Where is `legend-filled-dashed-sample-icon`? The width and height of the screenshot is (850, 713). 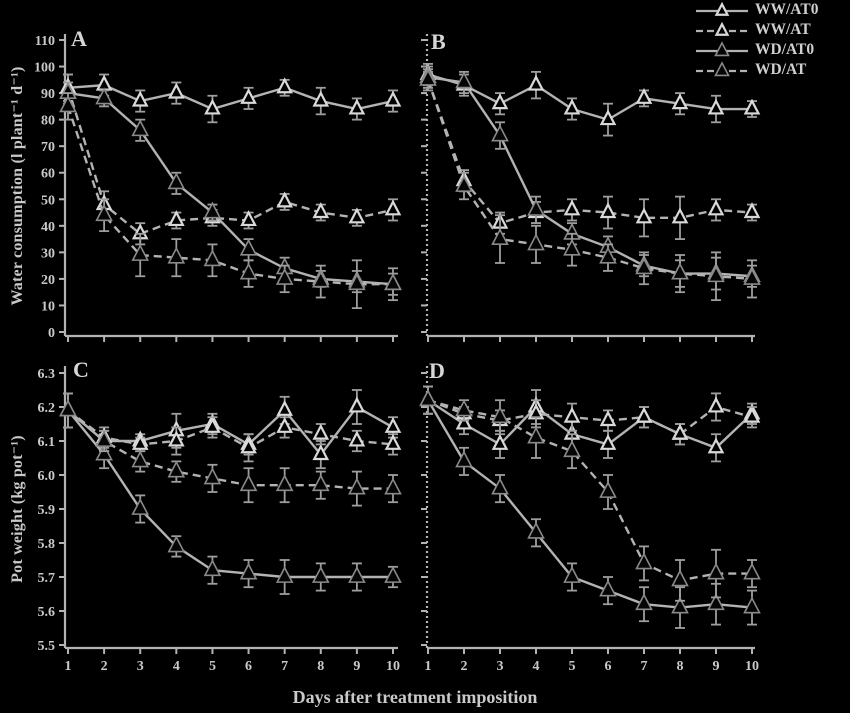
legend-filled-dashed-sample-icon is located at coordinates (722, 69).